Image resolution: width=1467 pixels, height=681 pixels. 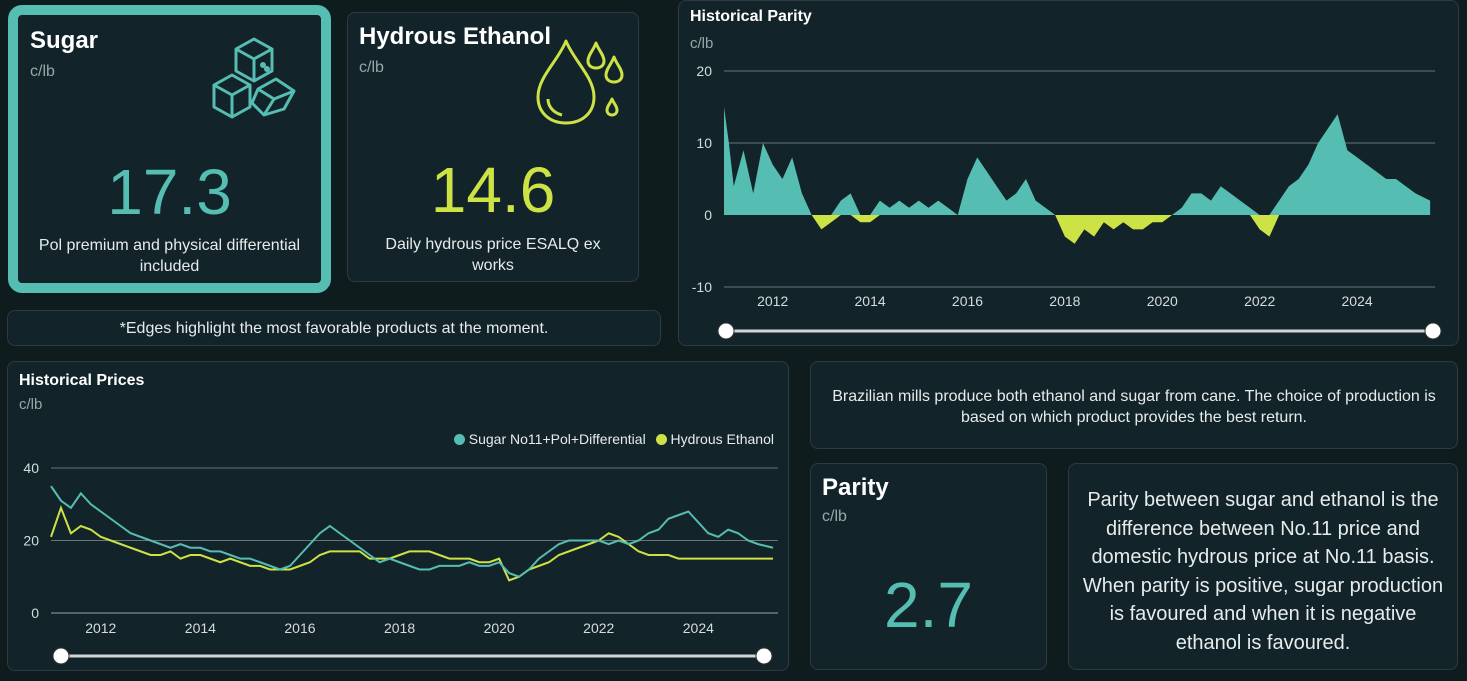 I want to click on prices-x-tick-label: 2012, so click(x=100, y=628).